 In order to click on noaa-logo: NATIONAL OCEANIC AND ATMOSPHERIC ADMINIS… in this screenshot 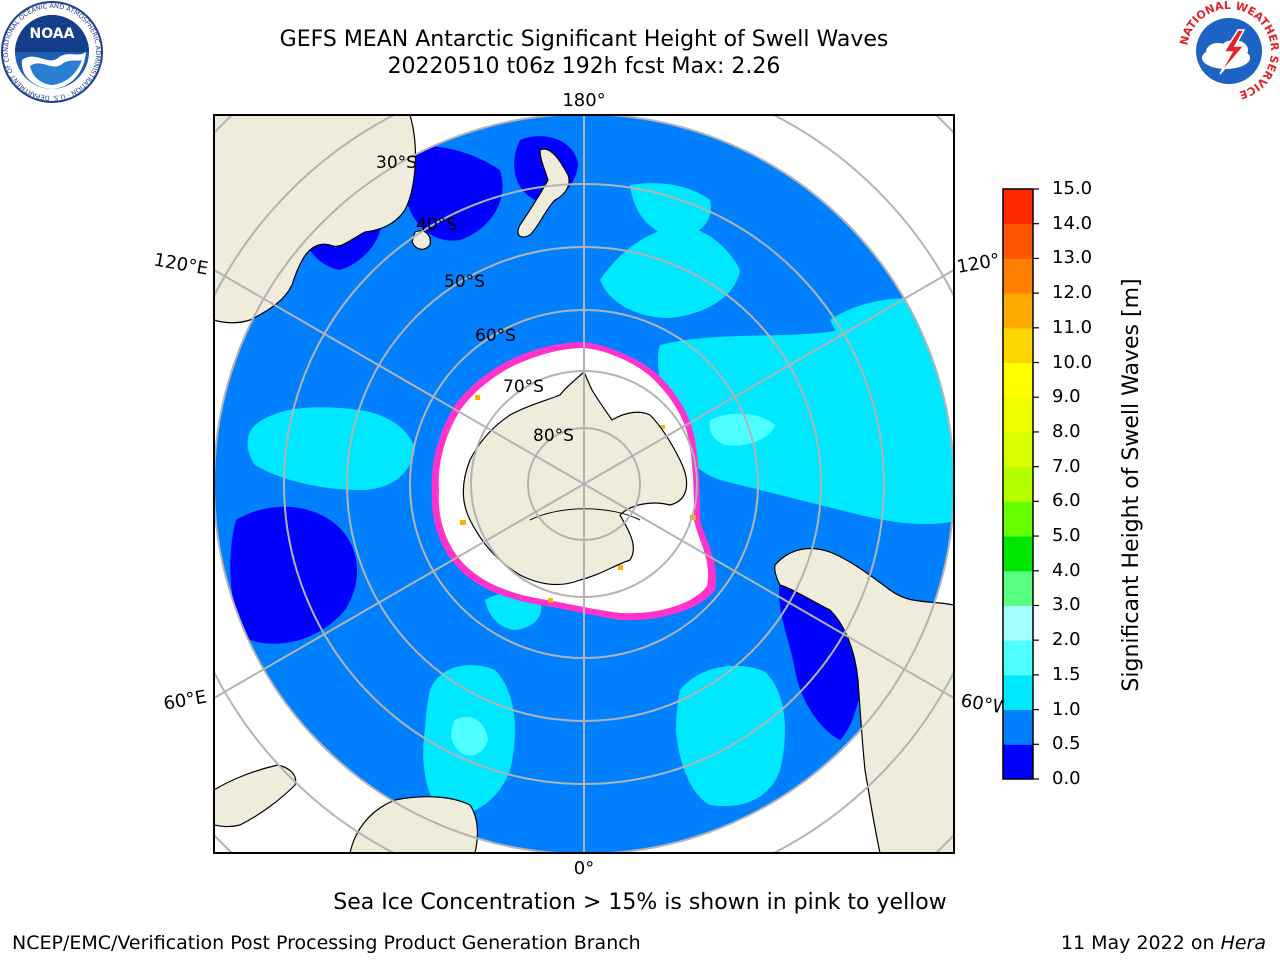, I will do `click(51, 51)`.